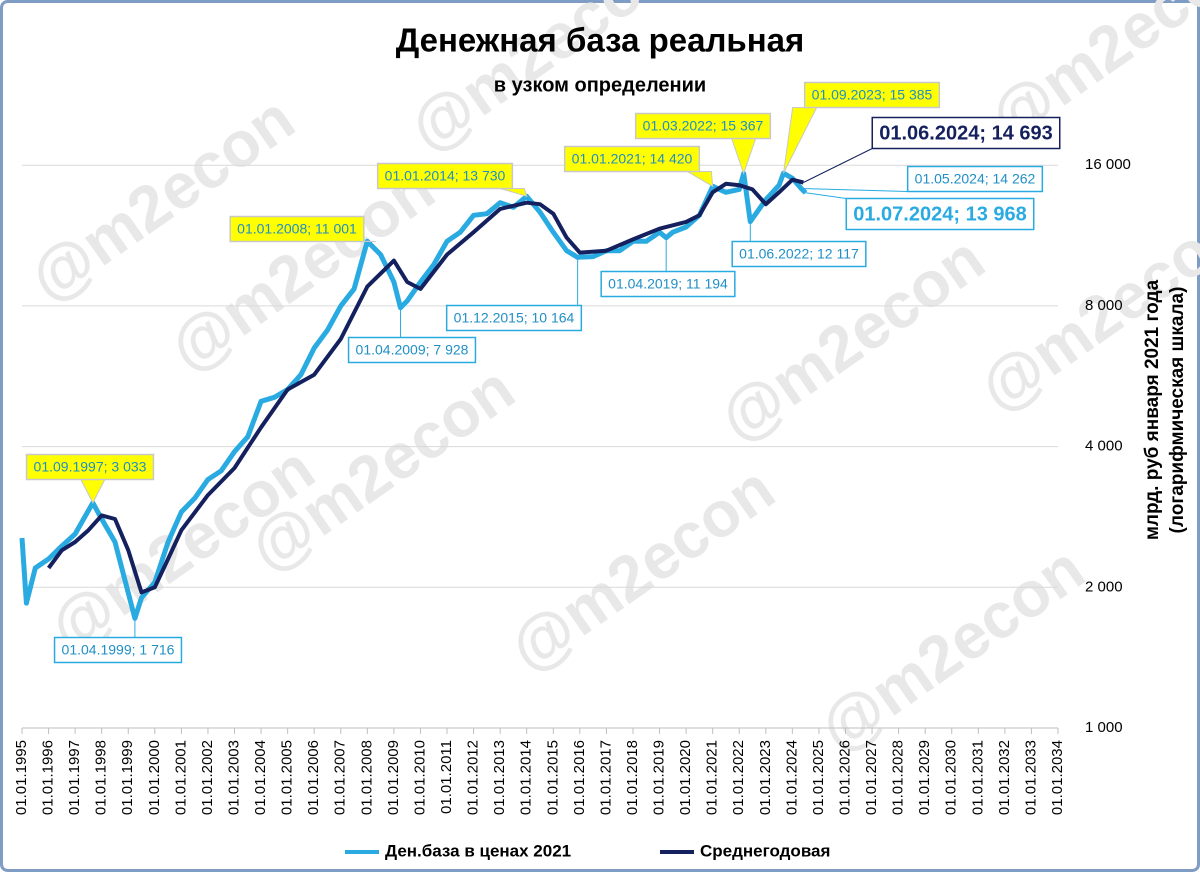 Image resolution: width=1200 pixels, height=872 pixels. What do you see at coordinates (127, 777) in the screenshot?
I see `x-tick-label: 01.01.1999` at bounding box center [127, 777].